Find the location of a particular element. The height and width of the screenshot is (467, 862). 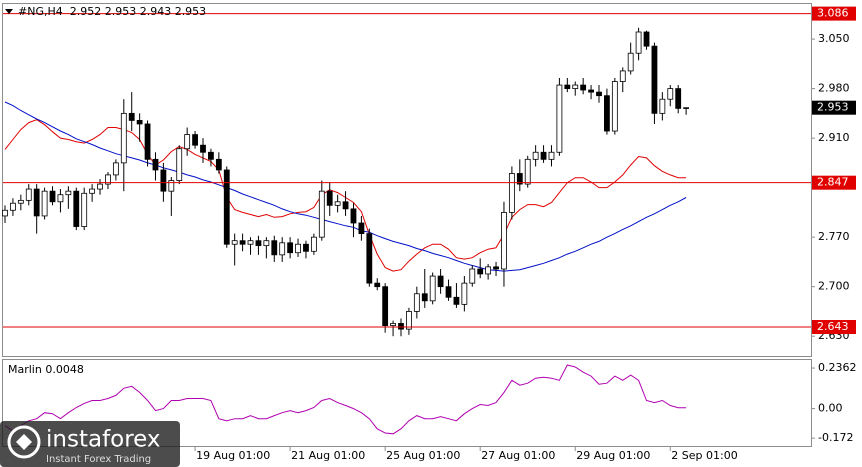

price-tag-label: 2.643 is located at coordinates (833, 326).